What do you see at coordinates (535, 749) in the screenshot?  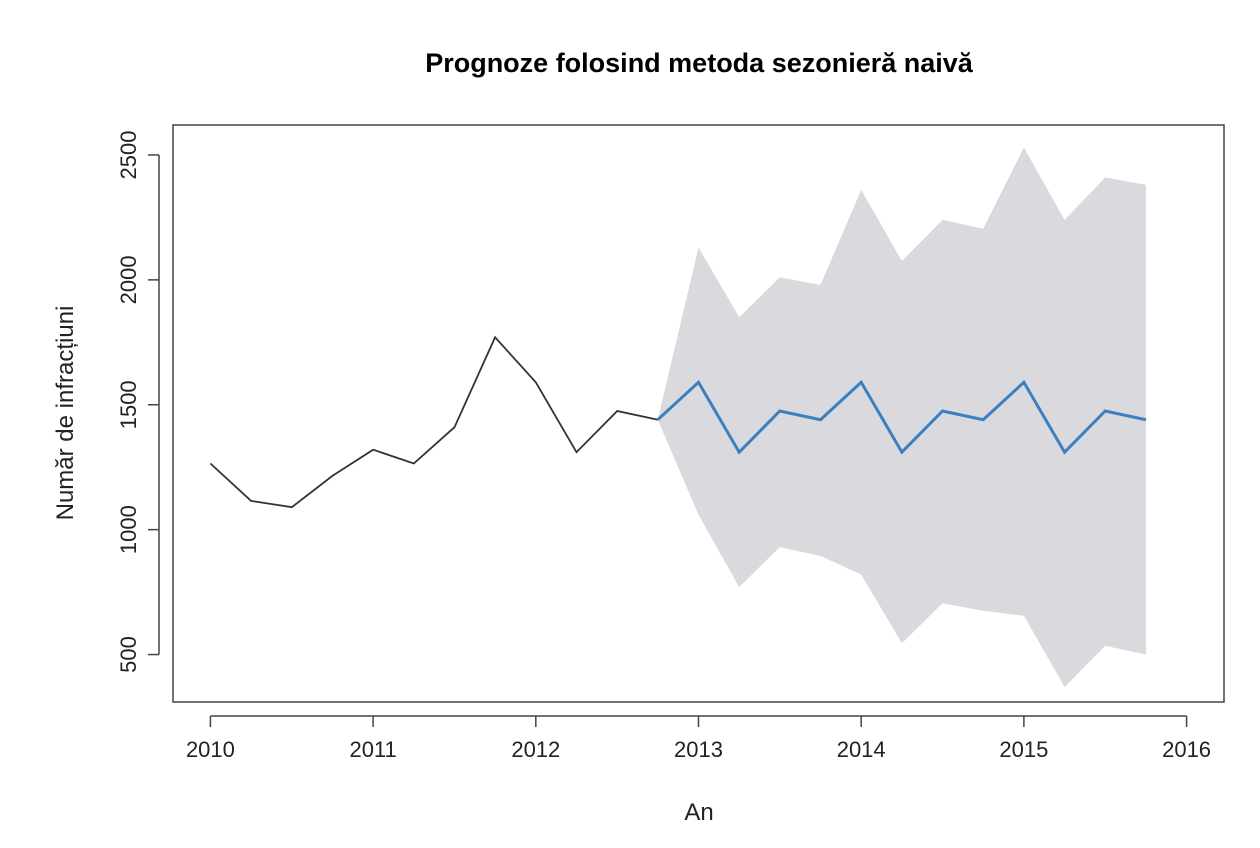 I see `x-tick-label: 2012` at bounding box center [535, 749].